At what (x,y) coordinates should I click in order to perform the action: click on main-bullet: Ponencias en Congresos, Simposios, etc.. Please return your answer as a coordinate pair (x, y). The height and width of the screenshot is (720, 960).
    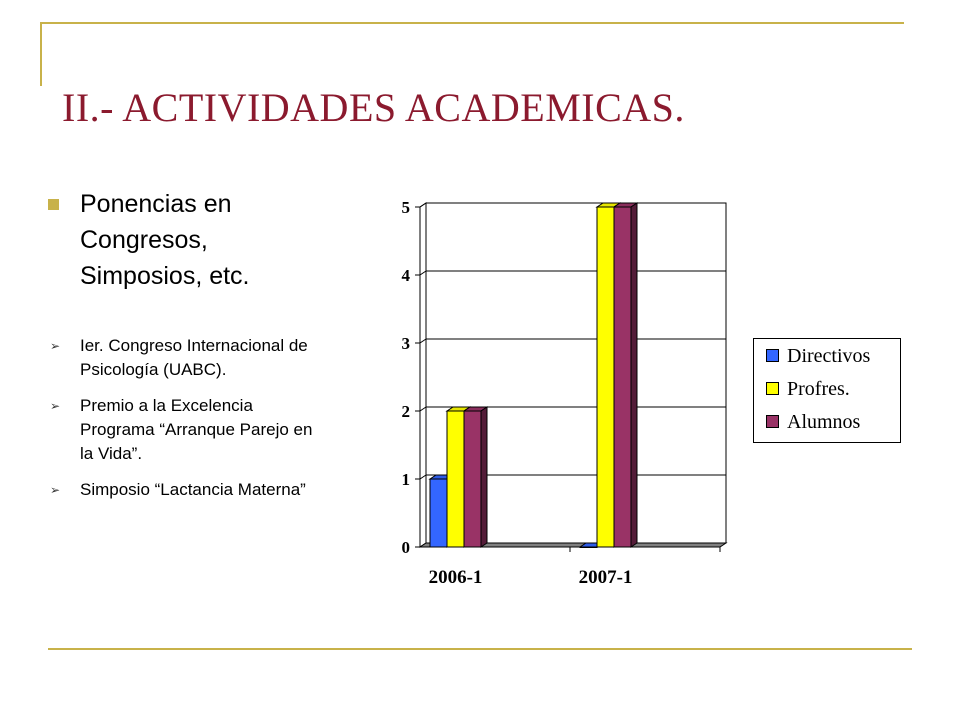
    Looking at the image, I should click on (189, 240).